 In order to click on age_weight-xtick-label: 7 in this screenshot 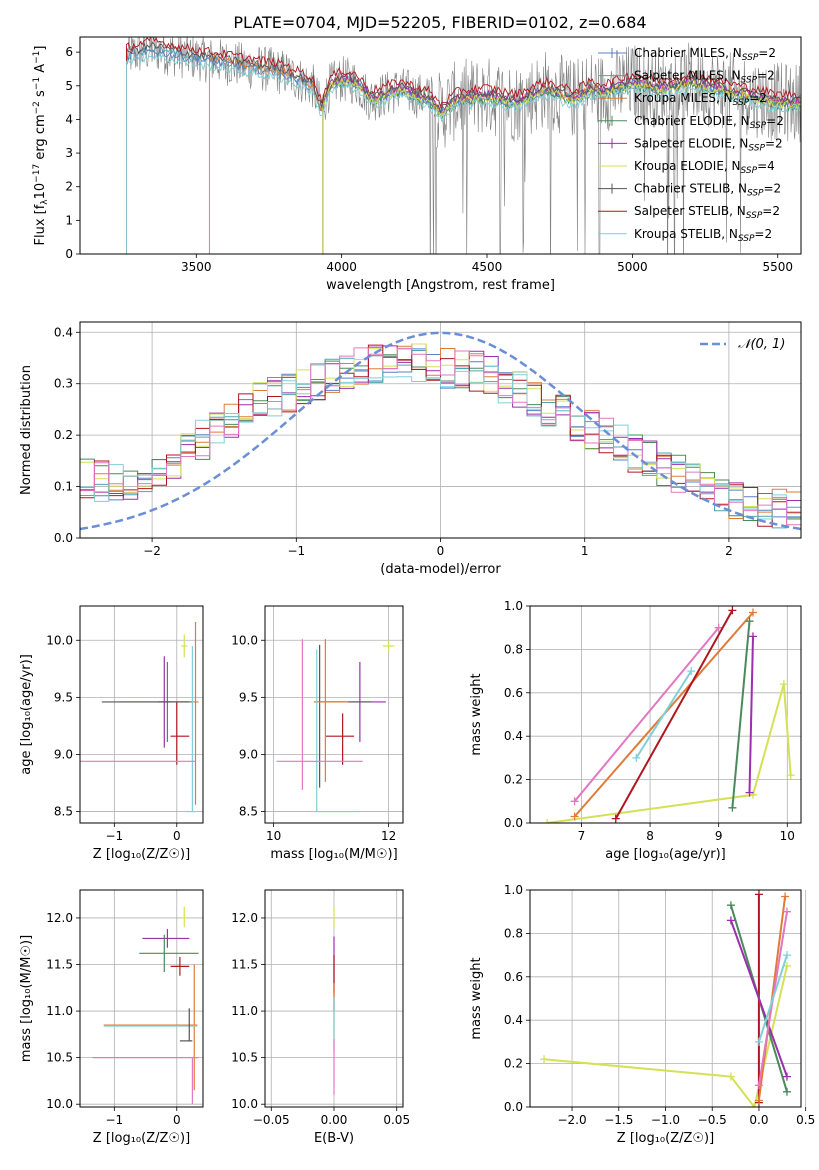, I will do `click(582, 836)`.